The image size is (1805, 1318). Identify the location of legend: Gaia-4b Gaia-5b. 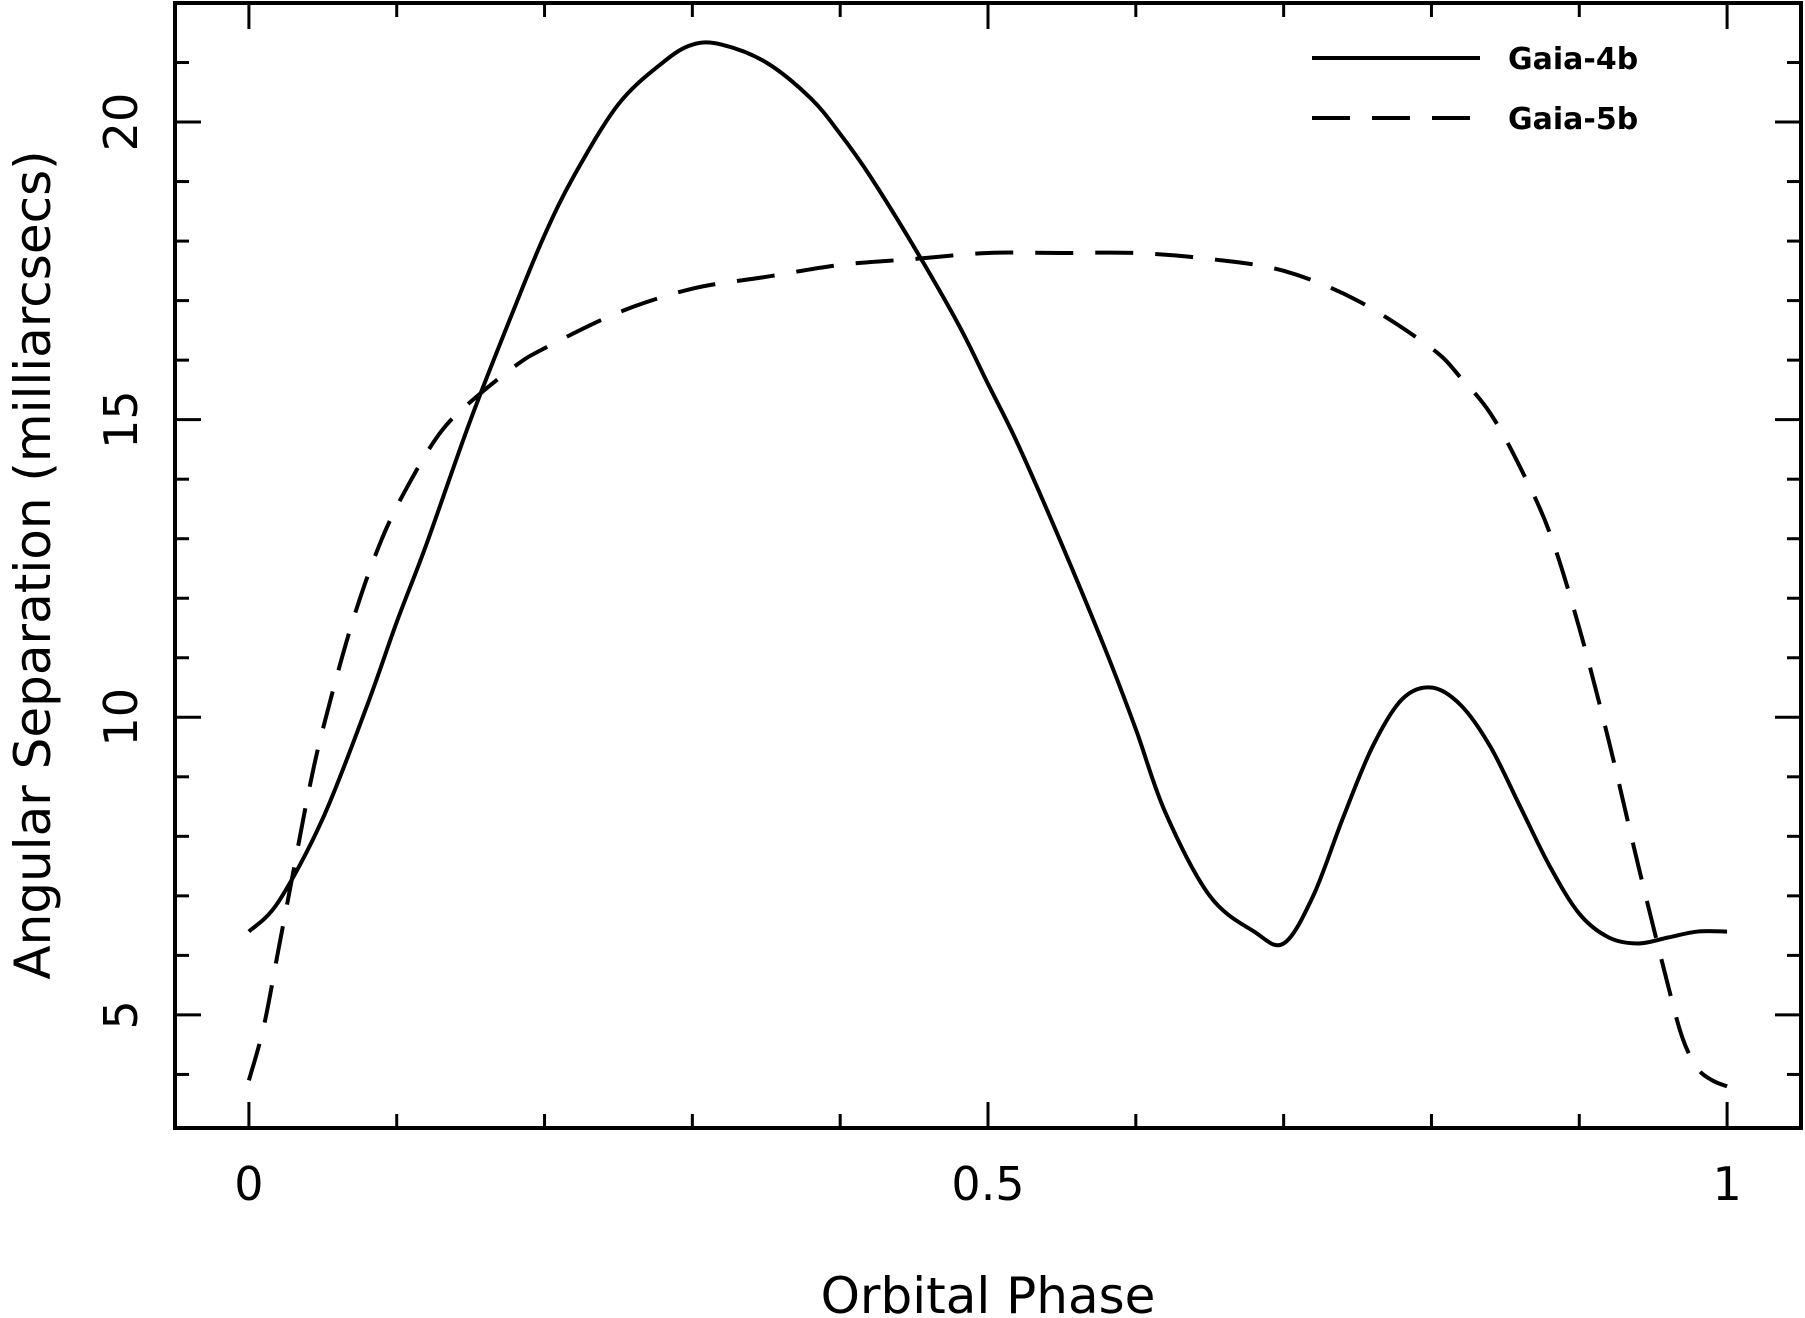
(1475, 89).